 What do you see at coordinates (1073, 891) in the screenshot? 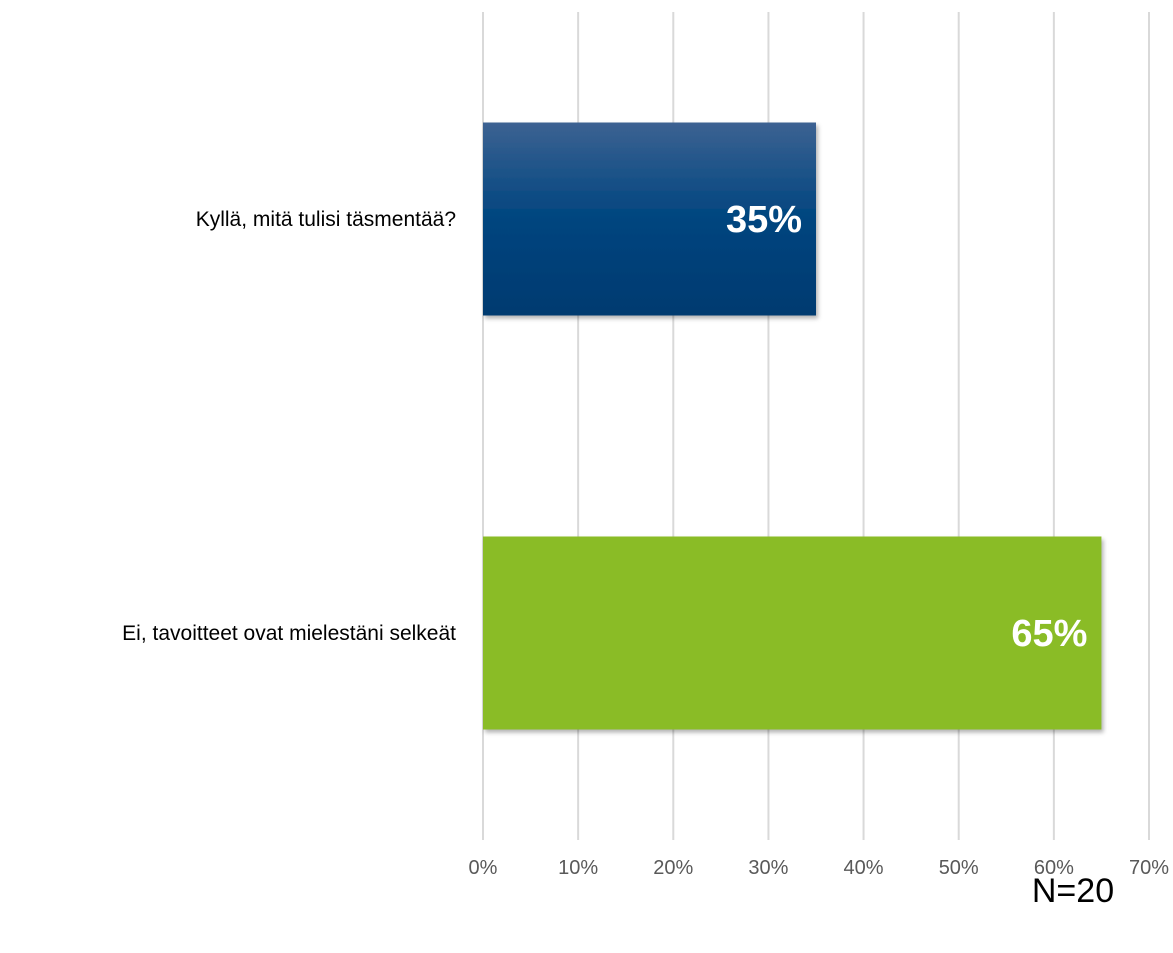
I see `sample-size-note: N=20` at bounding box center [1073, 891].